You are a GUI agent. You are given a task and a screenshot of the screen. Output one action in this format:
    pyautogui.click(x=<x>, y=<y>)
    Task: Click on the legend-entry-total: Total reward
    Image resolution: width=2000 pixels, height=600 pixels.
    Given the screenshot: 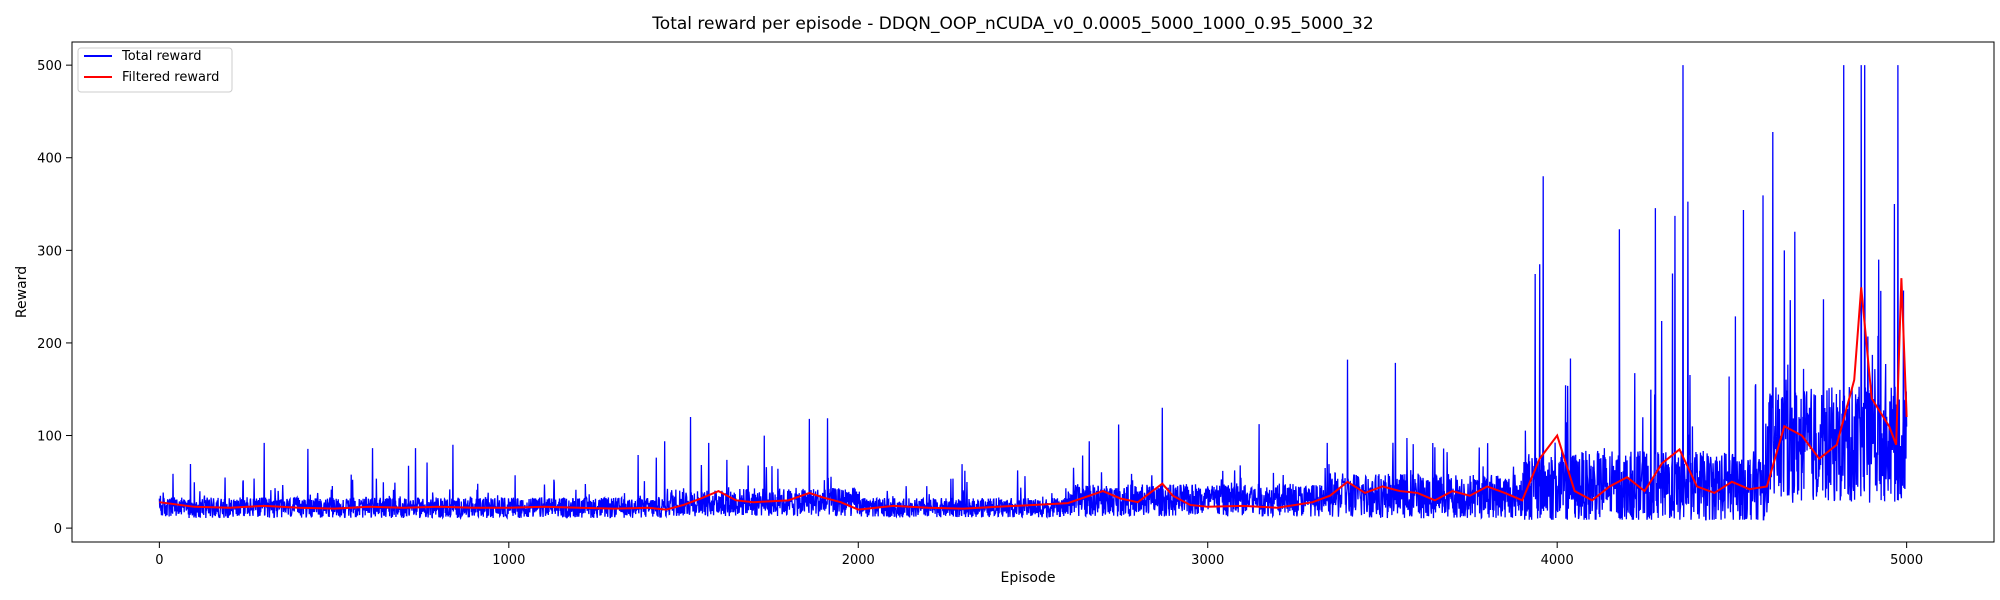 What is the action you would take?
    pyautogui.click(x=161, y=56)
    